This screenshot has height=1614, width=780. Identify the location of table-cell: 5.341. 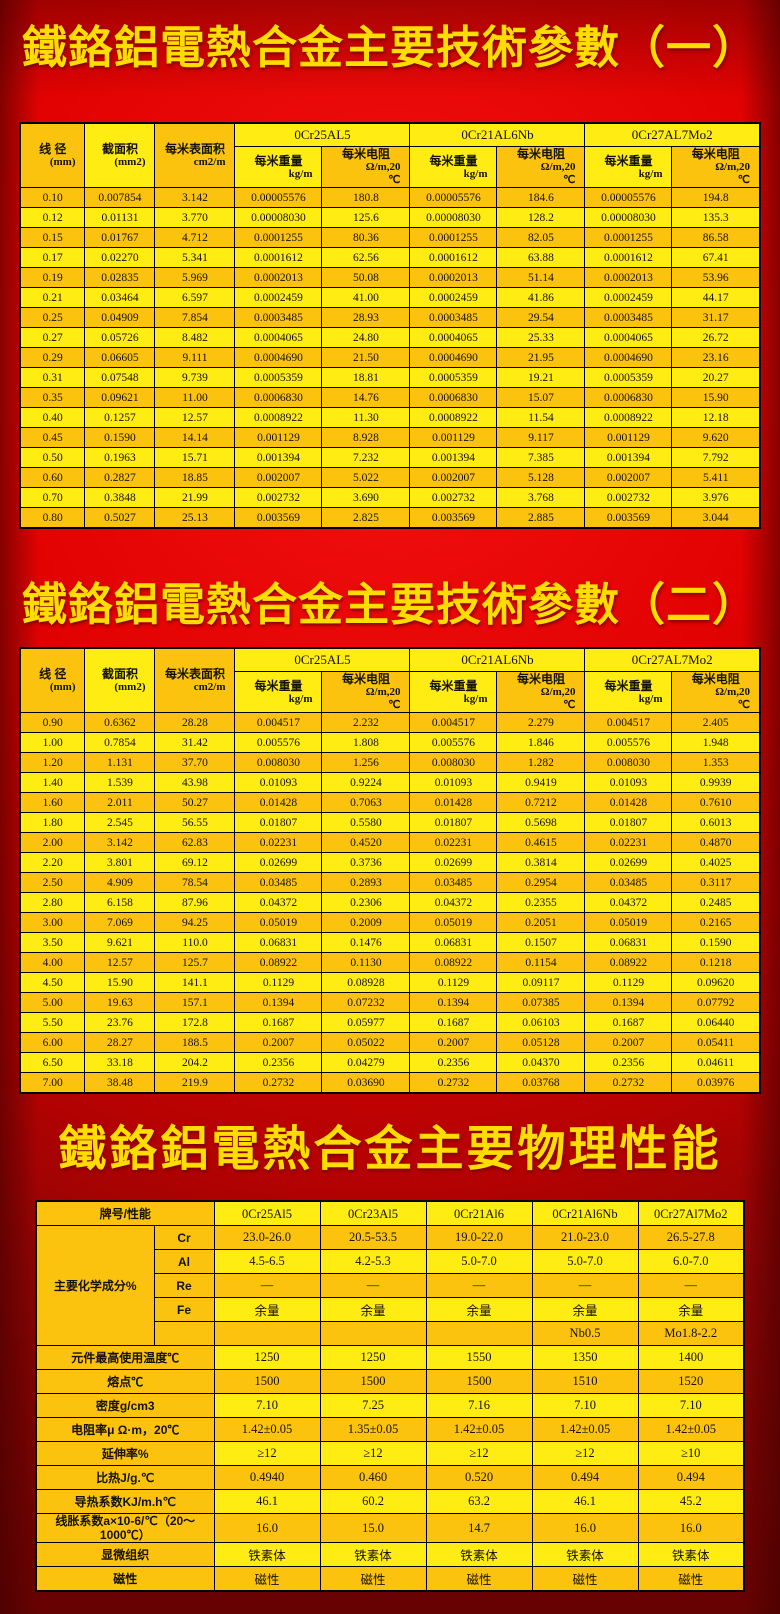
(195, 257).